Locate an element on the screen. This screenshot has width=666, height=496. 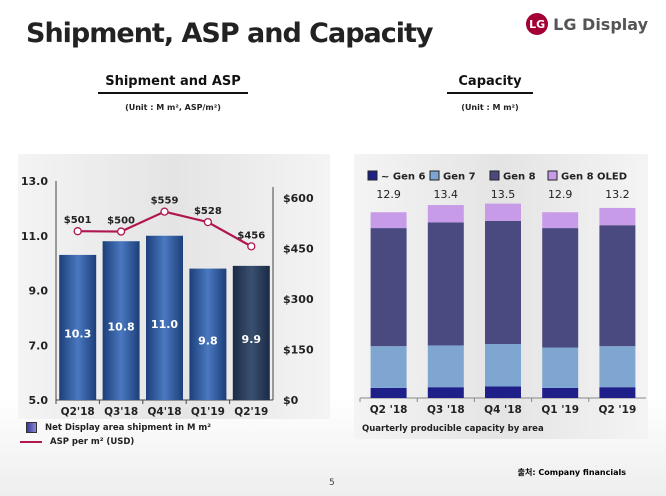
legend-asp: ASP per m² (USD) is located at coordinates (77, 442).